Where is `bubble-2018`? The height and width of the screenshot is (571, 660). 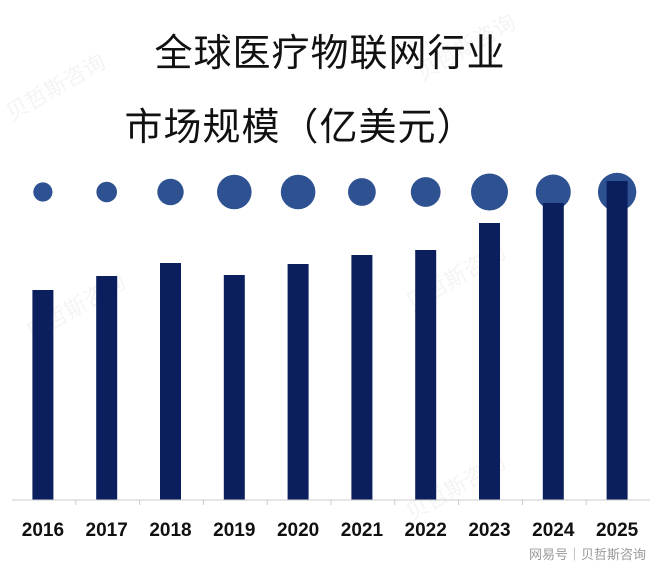 bubble-2018 is located at coordinates (170, 192).